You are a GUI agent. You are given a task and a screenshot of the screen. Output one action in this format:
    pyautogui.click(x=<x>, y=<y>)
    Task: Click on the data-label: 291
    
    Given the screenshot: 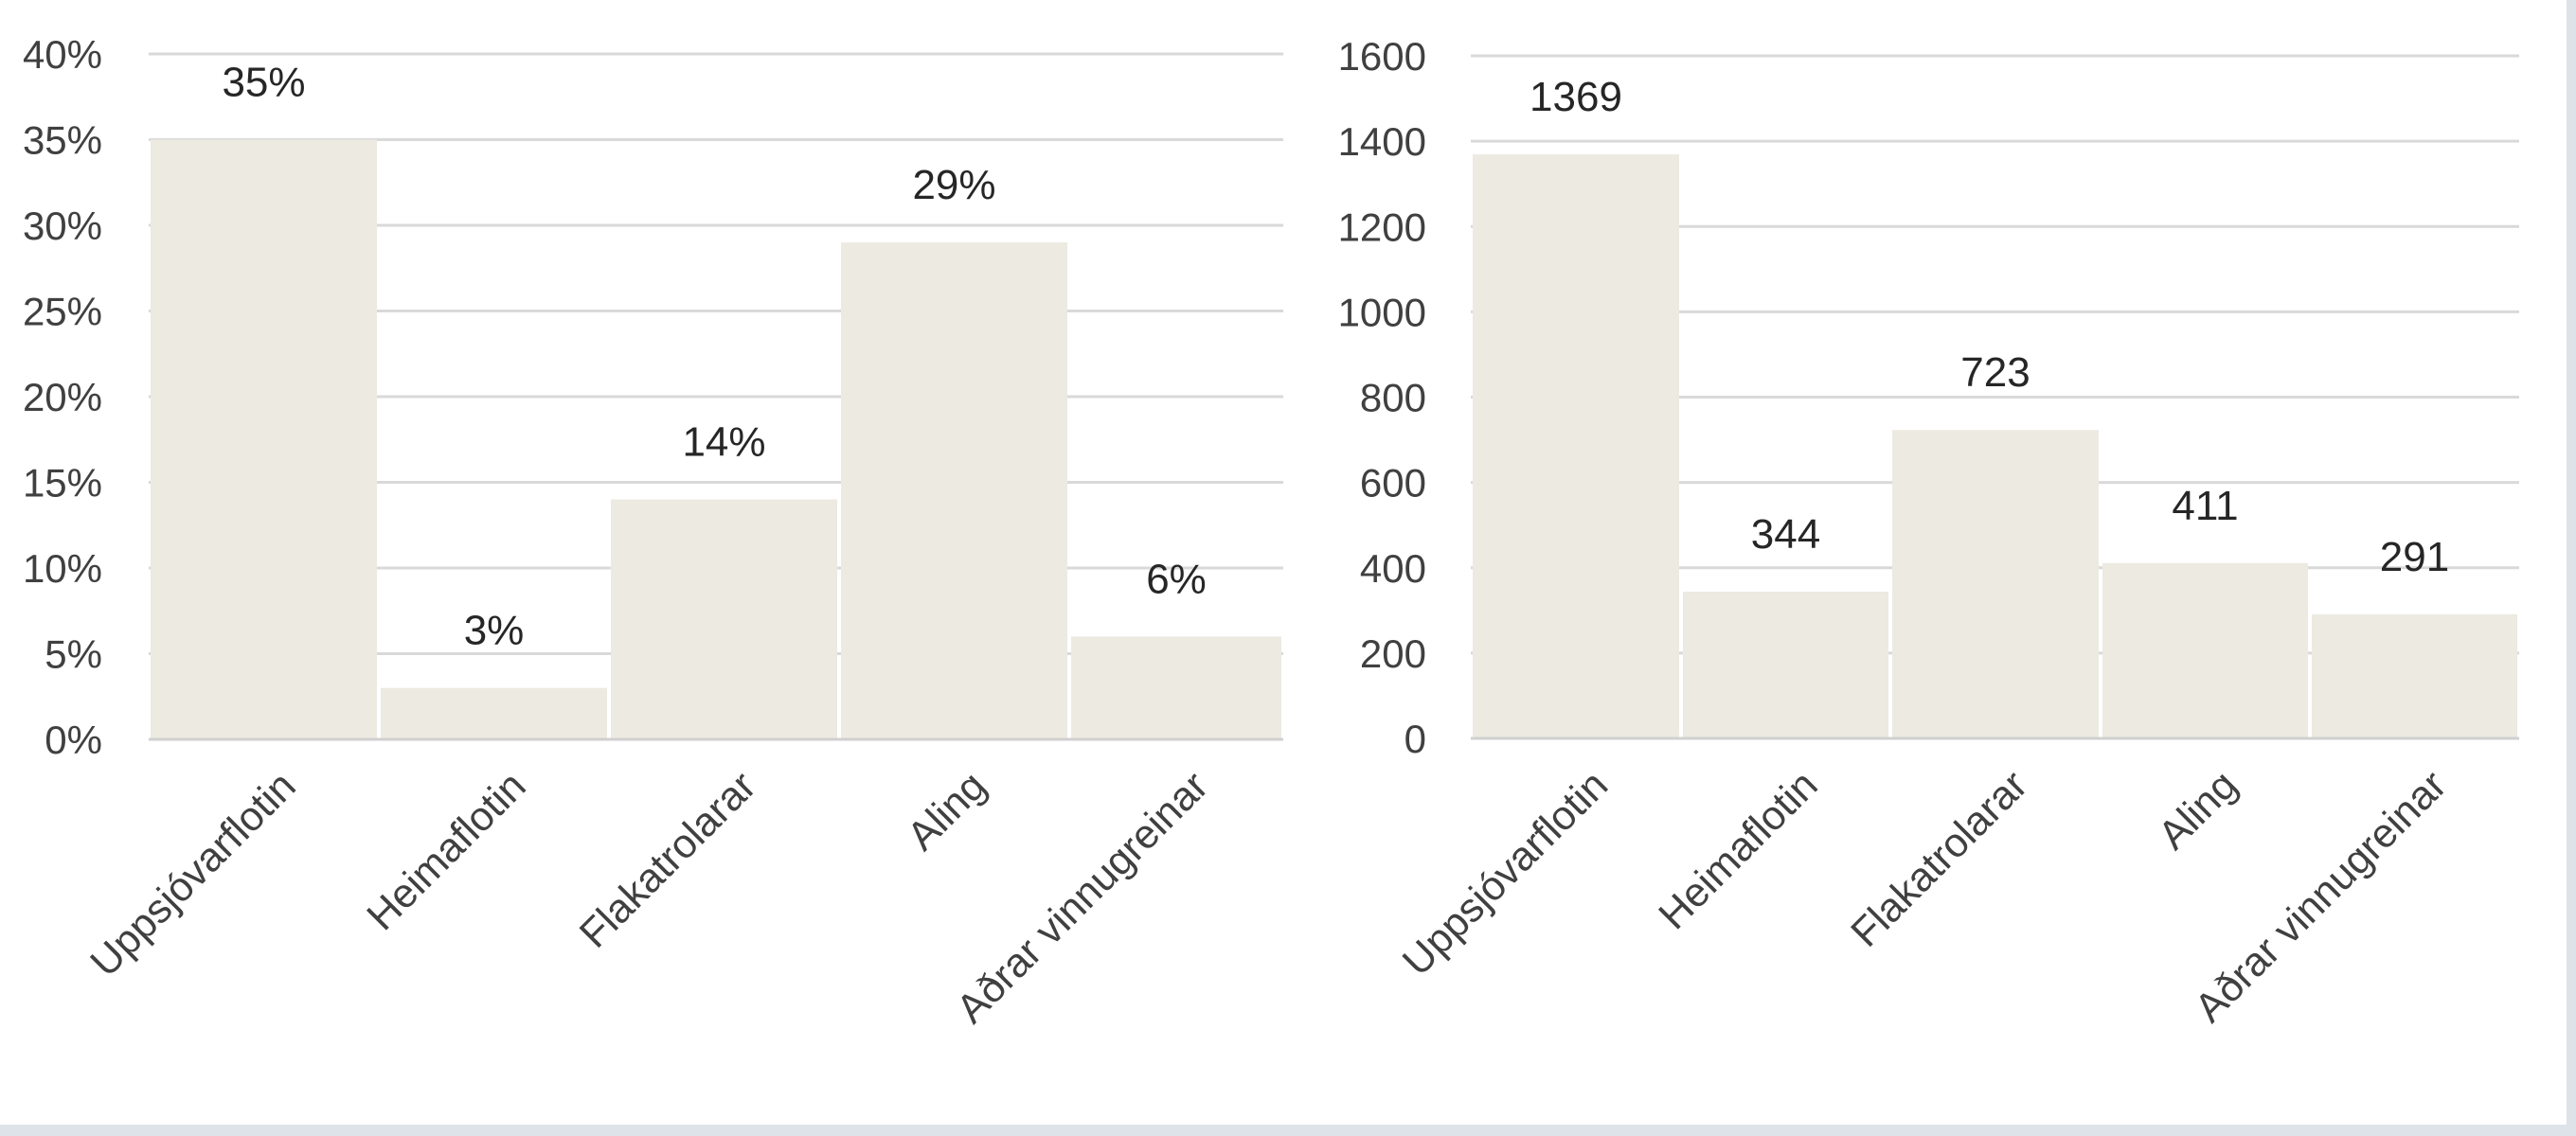 What is the action you would take?
    pyautogui.click(x=2414, y=557)
    